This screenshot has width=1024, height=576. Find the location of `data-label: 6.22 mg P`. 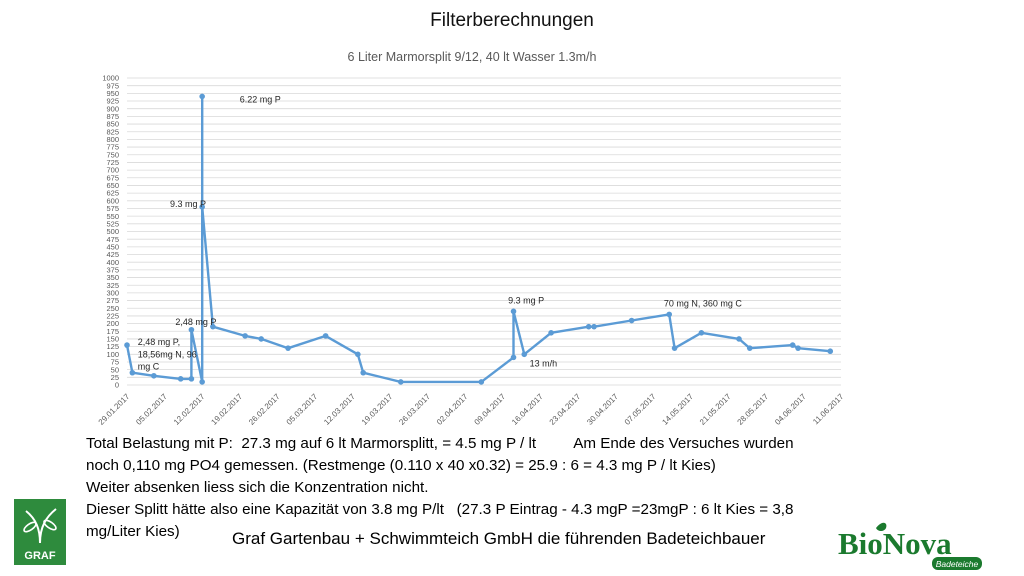

data-label: 6.22 mg P is located at coordinates (260, 100).